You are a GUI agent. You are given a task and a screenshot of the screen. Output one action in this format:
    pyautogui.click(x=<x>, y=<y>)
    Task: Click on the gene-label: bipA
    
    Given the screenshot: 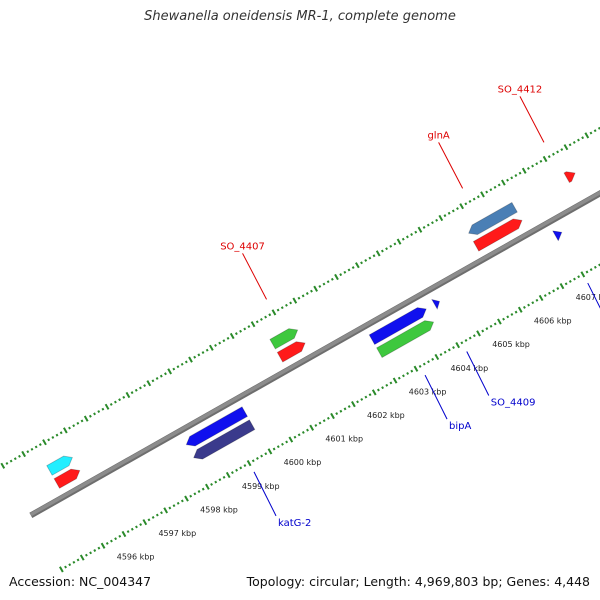 What is the action you would take?
    pyautogui.click(x=460, y=426)
    